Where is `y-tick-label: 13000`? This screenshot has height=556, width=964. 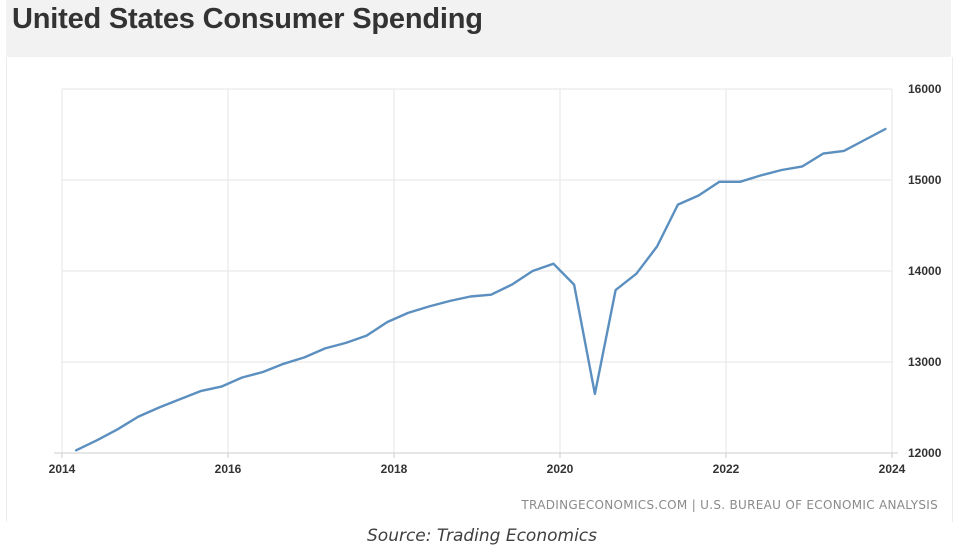 y-tick-label: 13000 is located at coordinates (925, 362).